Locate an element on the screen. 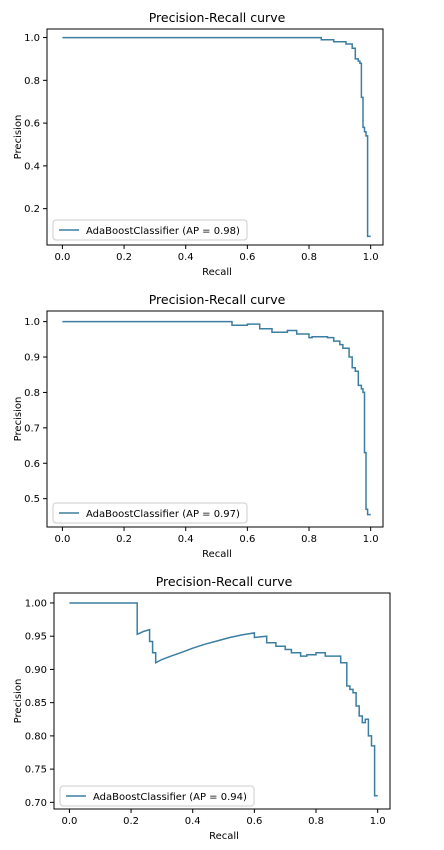  legend: AdaBoostClassifier (AP = 0.98) is located at coordinates (150, 230).